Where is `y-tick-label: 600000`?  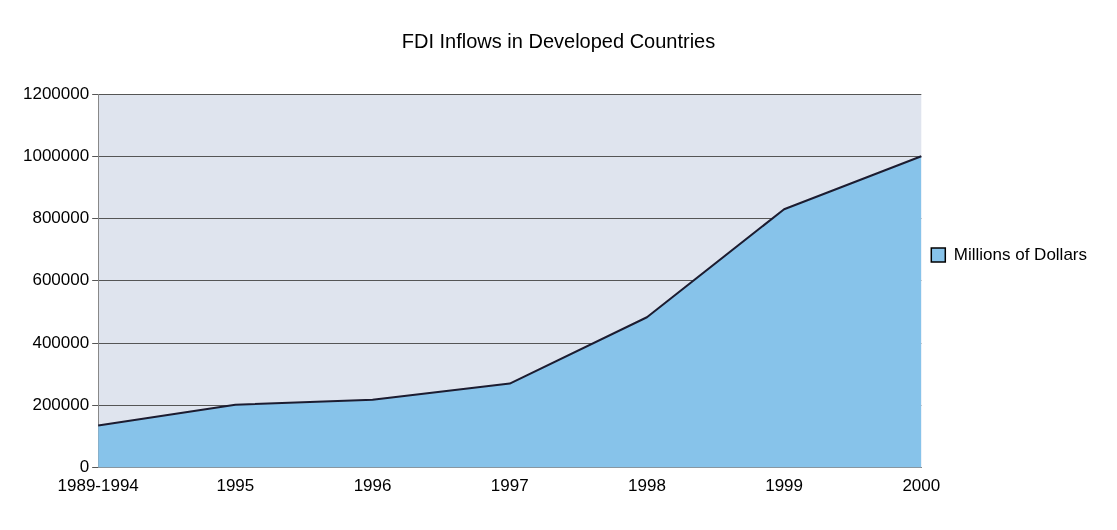
y-tick-label: 600000 is located at coordinates (61, 280).